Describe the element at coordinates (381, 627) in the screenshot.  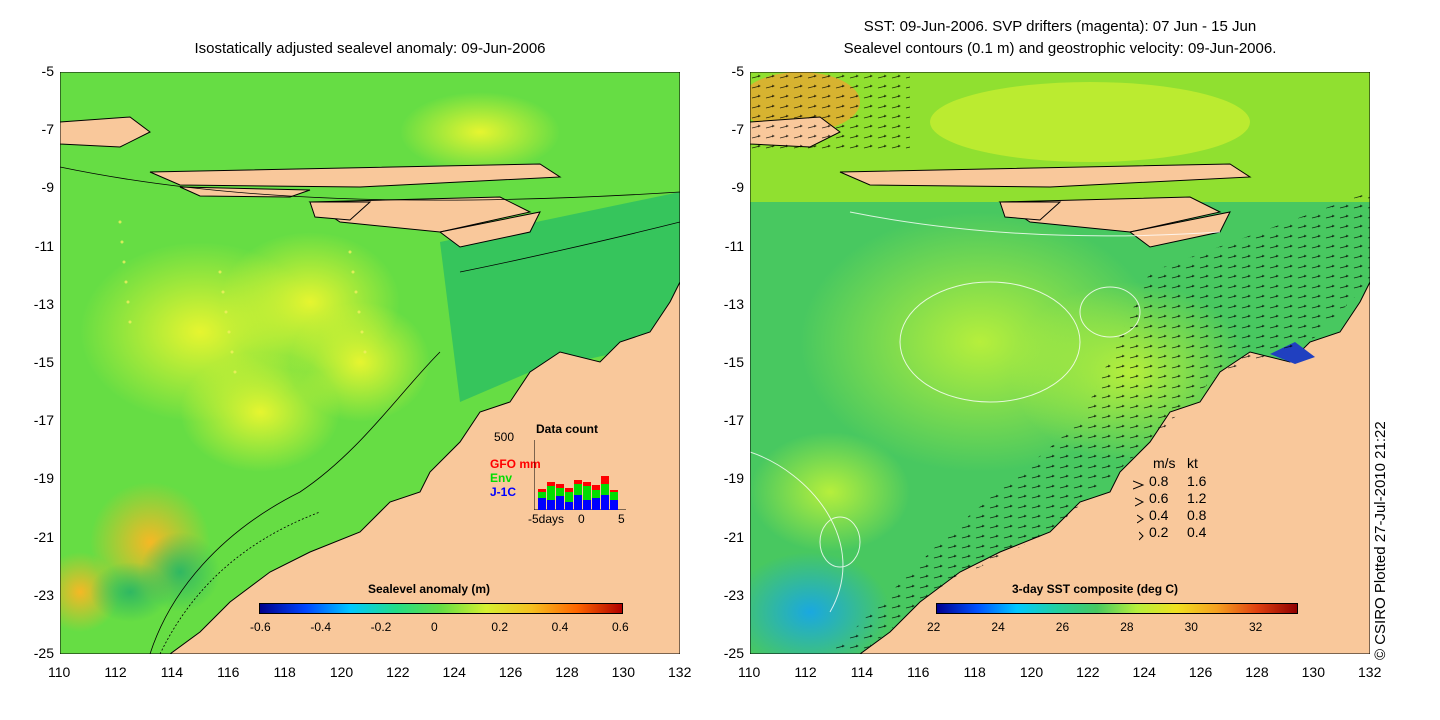
I see `colorbar-tick-label: -0.2` at that location.